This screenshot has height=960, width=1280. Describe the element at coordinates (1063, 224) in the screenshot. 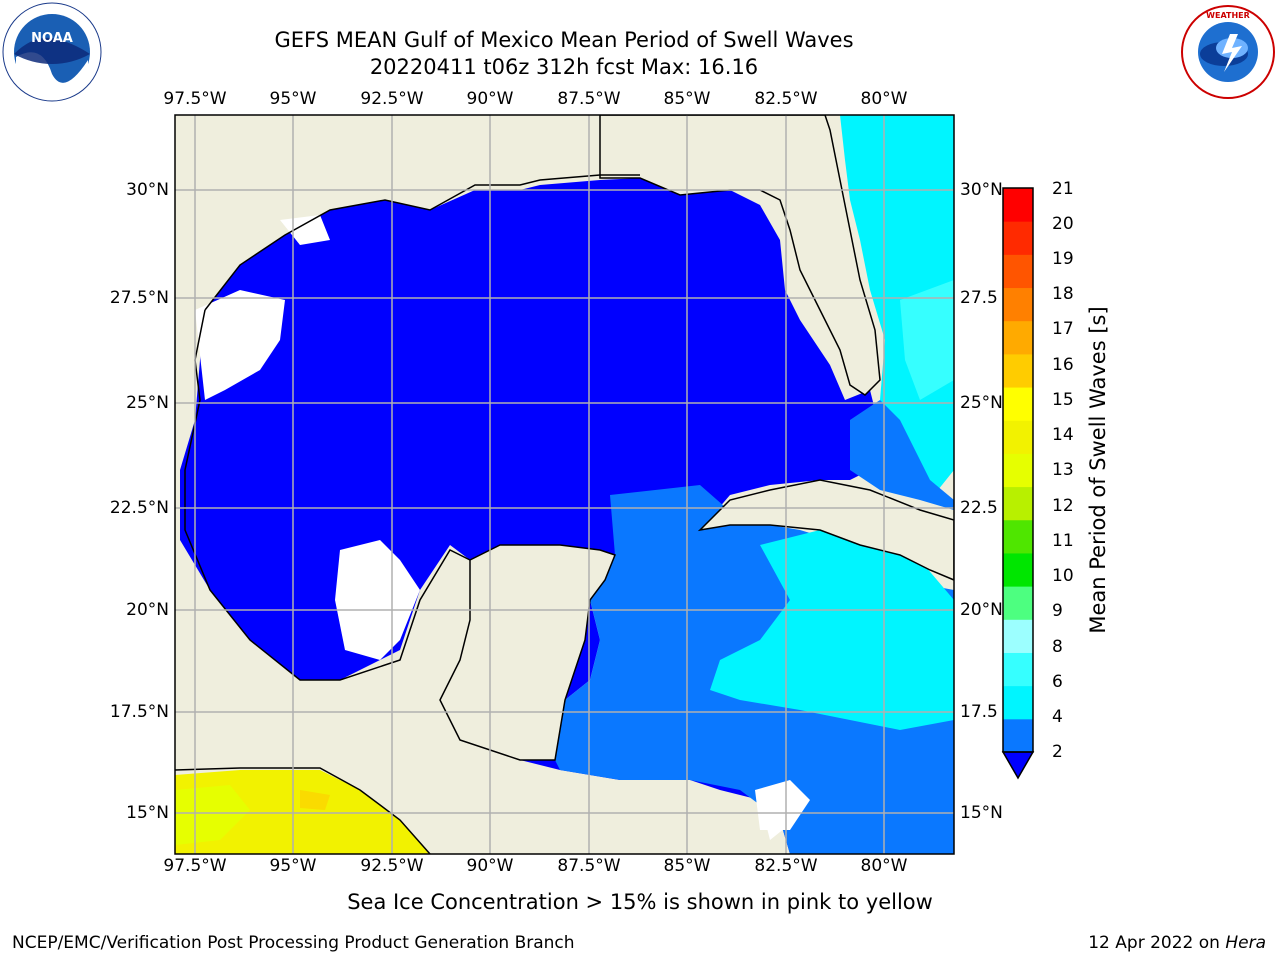

I see `colorbar-tick: 20` at that location.